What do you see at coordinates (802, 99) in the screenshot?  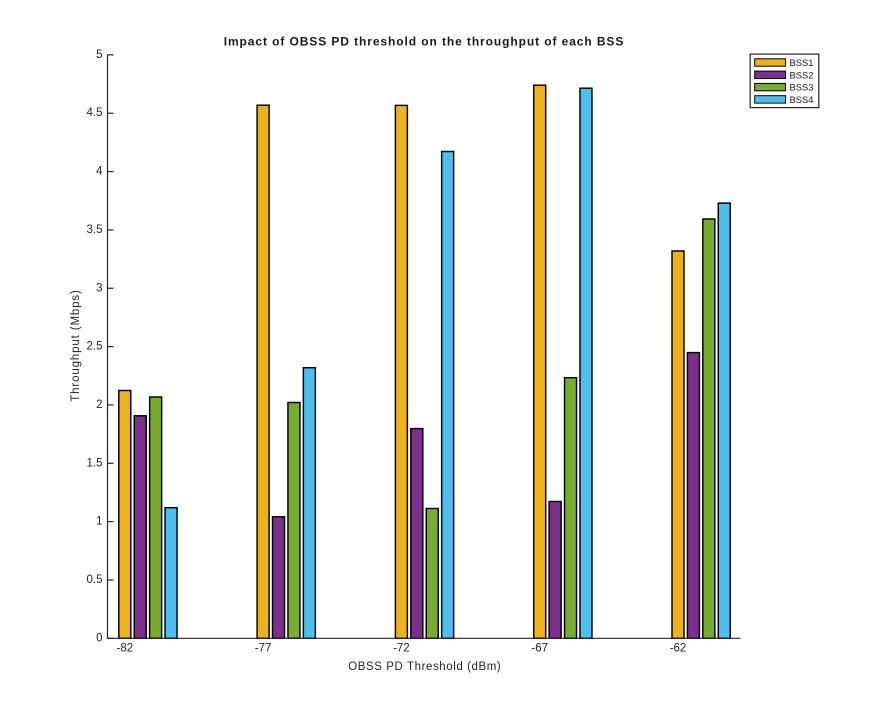 I see `svg-text: BSS4` at bounding box center [802, 99].